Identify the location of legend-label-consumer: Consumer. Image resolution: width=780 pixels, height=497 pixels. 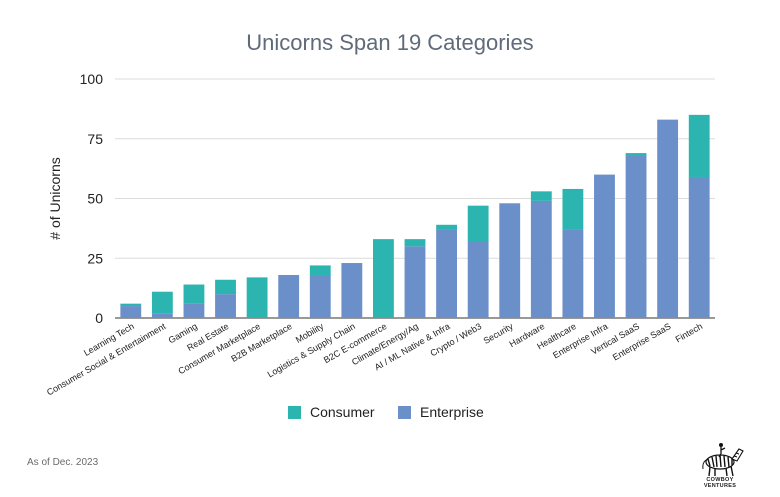
(342, 412).